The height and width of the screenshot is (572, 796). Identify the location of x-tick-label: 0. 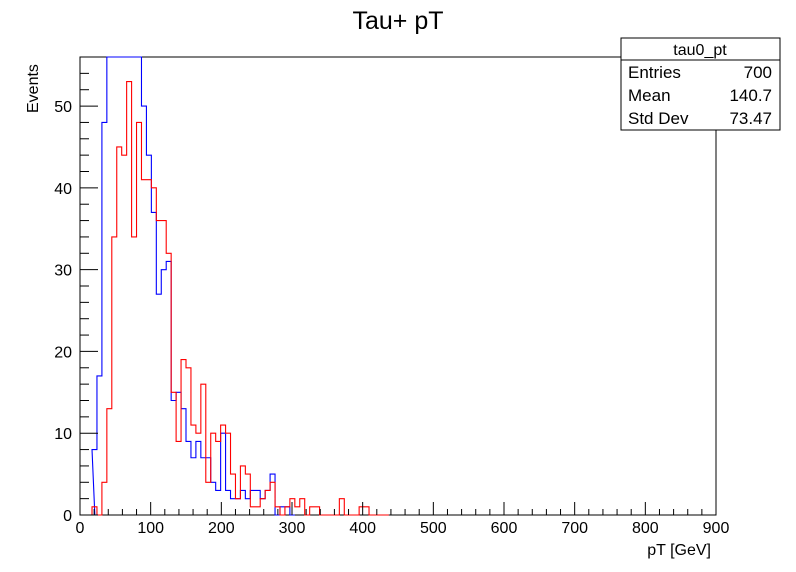
(80, 528).